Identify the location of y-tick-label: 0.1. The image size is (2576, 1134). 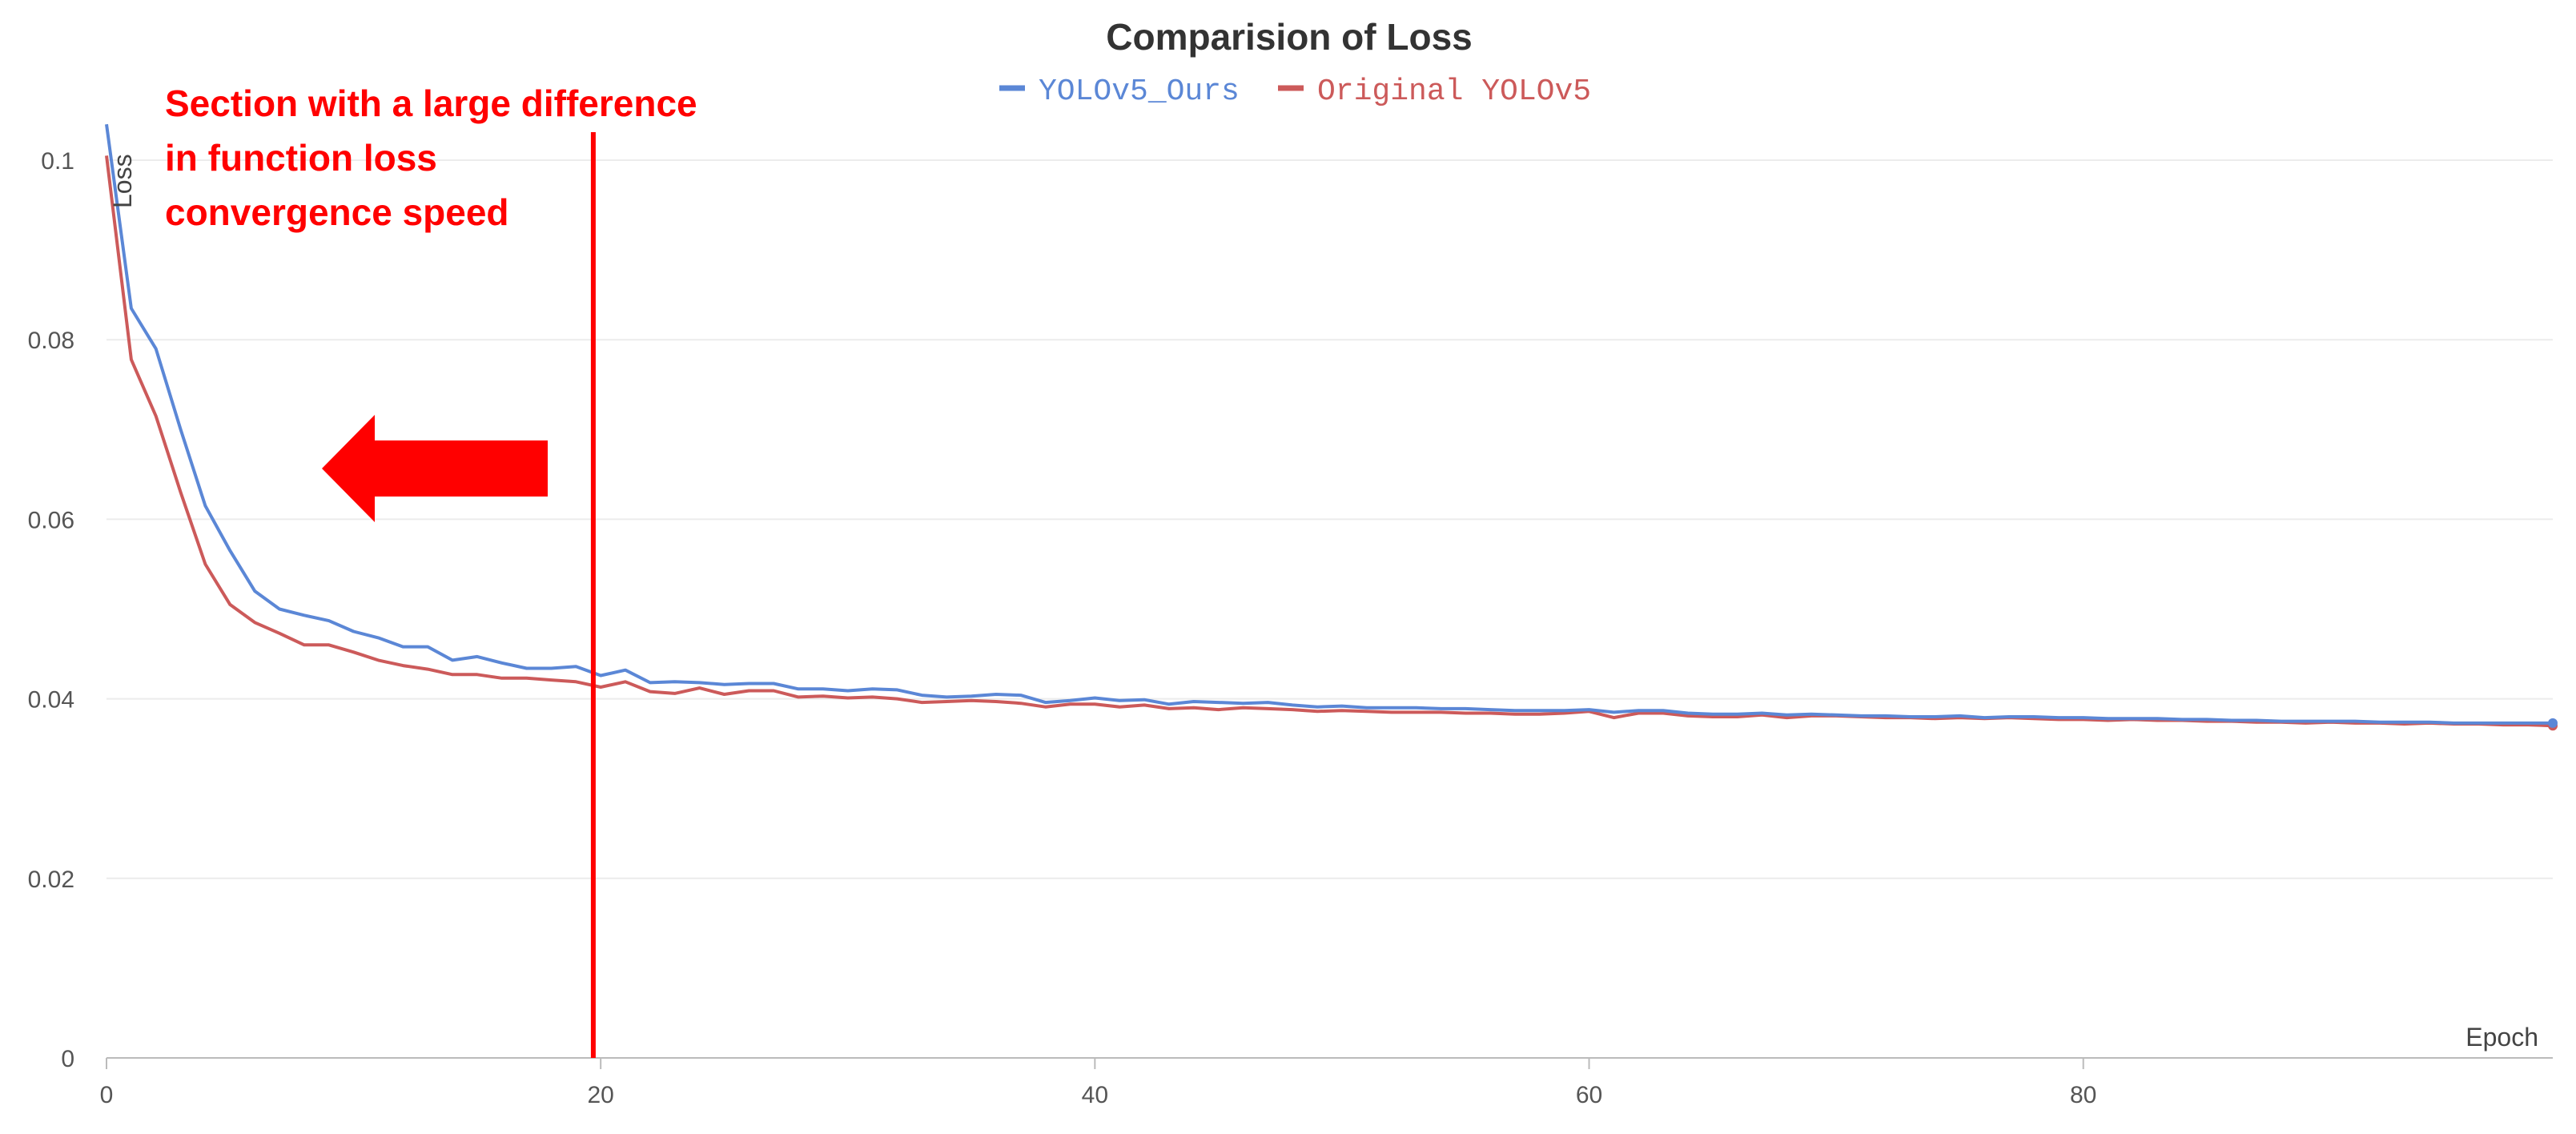
(57, 161).